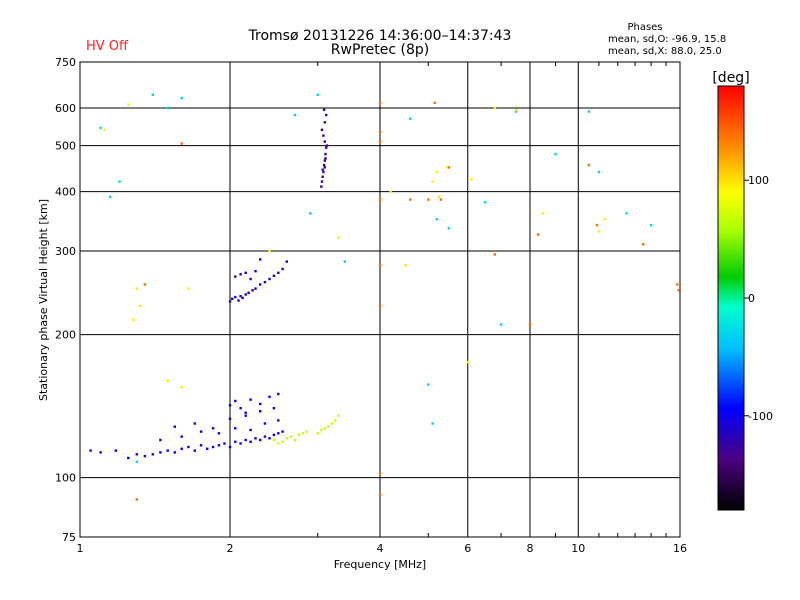 The height and width of the screenshot is (600, 800). What do you see at coordinates (758, 180) in the screenshot?
I see `colorbar-tick-label: 100` at bounding box center [758, 180].